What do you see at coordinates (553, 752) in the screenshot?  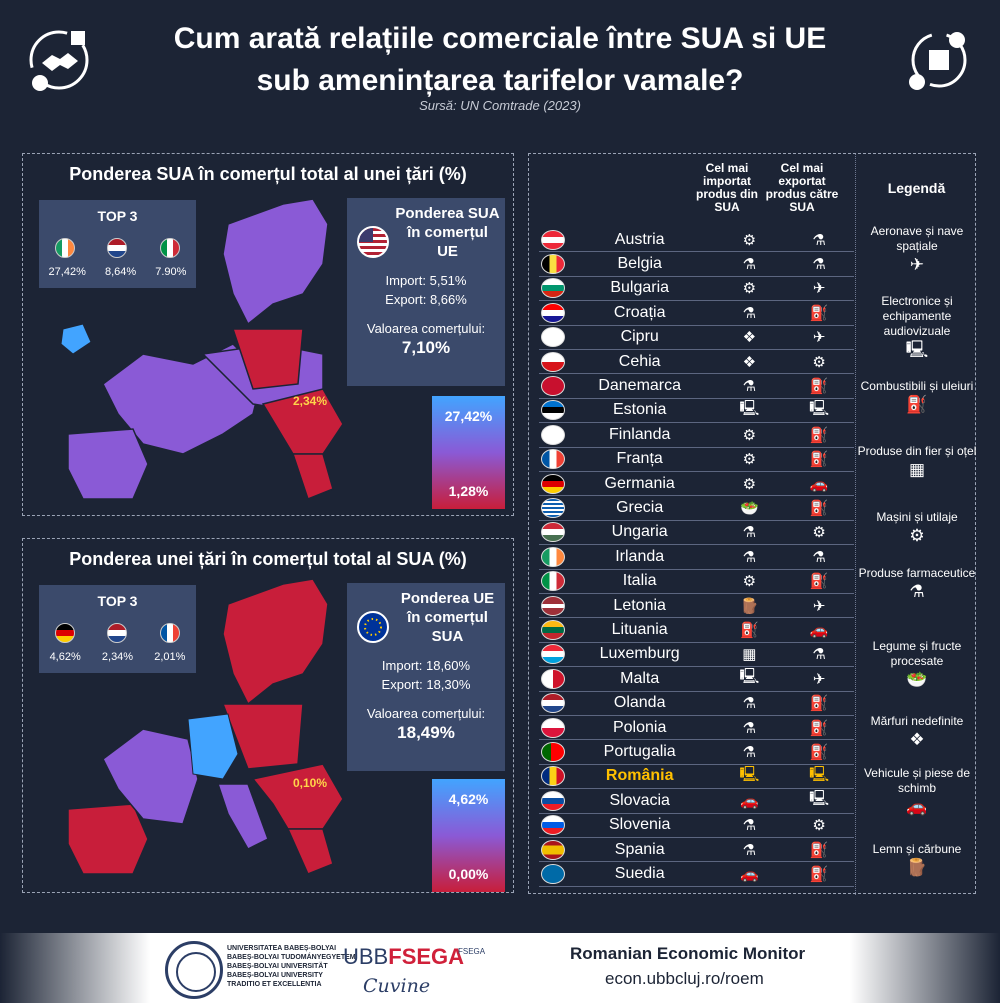 I see `flag-pt-icon` at bounding box center [553, 752].